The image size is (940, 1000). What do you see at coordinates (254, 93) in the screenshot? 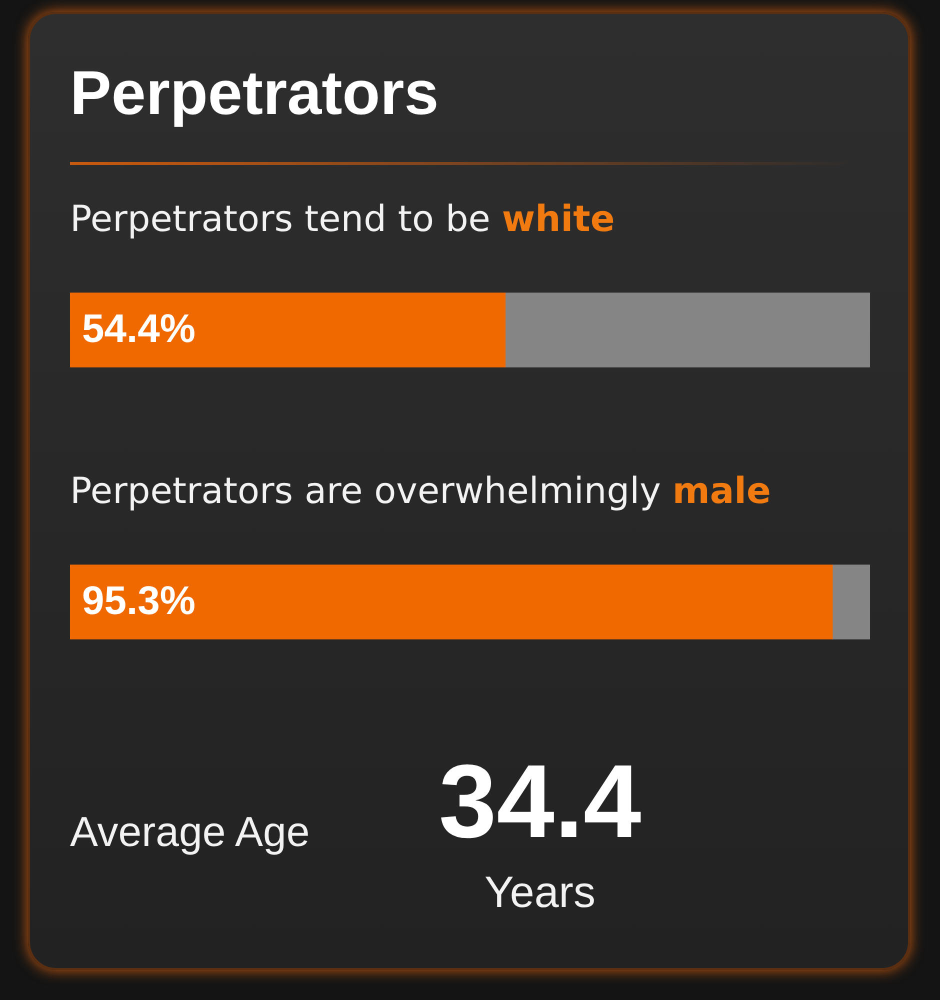
I see `chart-title: Perpetrators` at bounding box center [254, 93].